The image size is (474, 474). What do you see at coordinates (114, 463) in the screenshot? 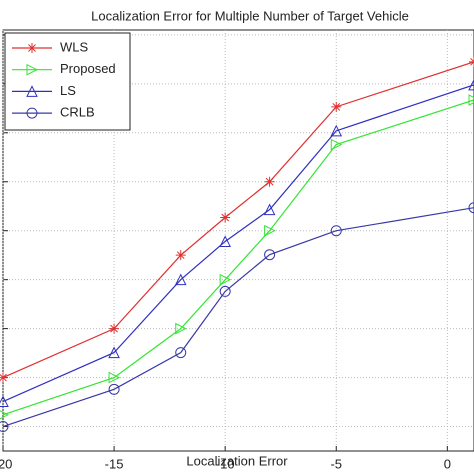
I see `x-tick-label: -15` at bounding box center [114, 463].